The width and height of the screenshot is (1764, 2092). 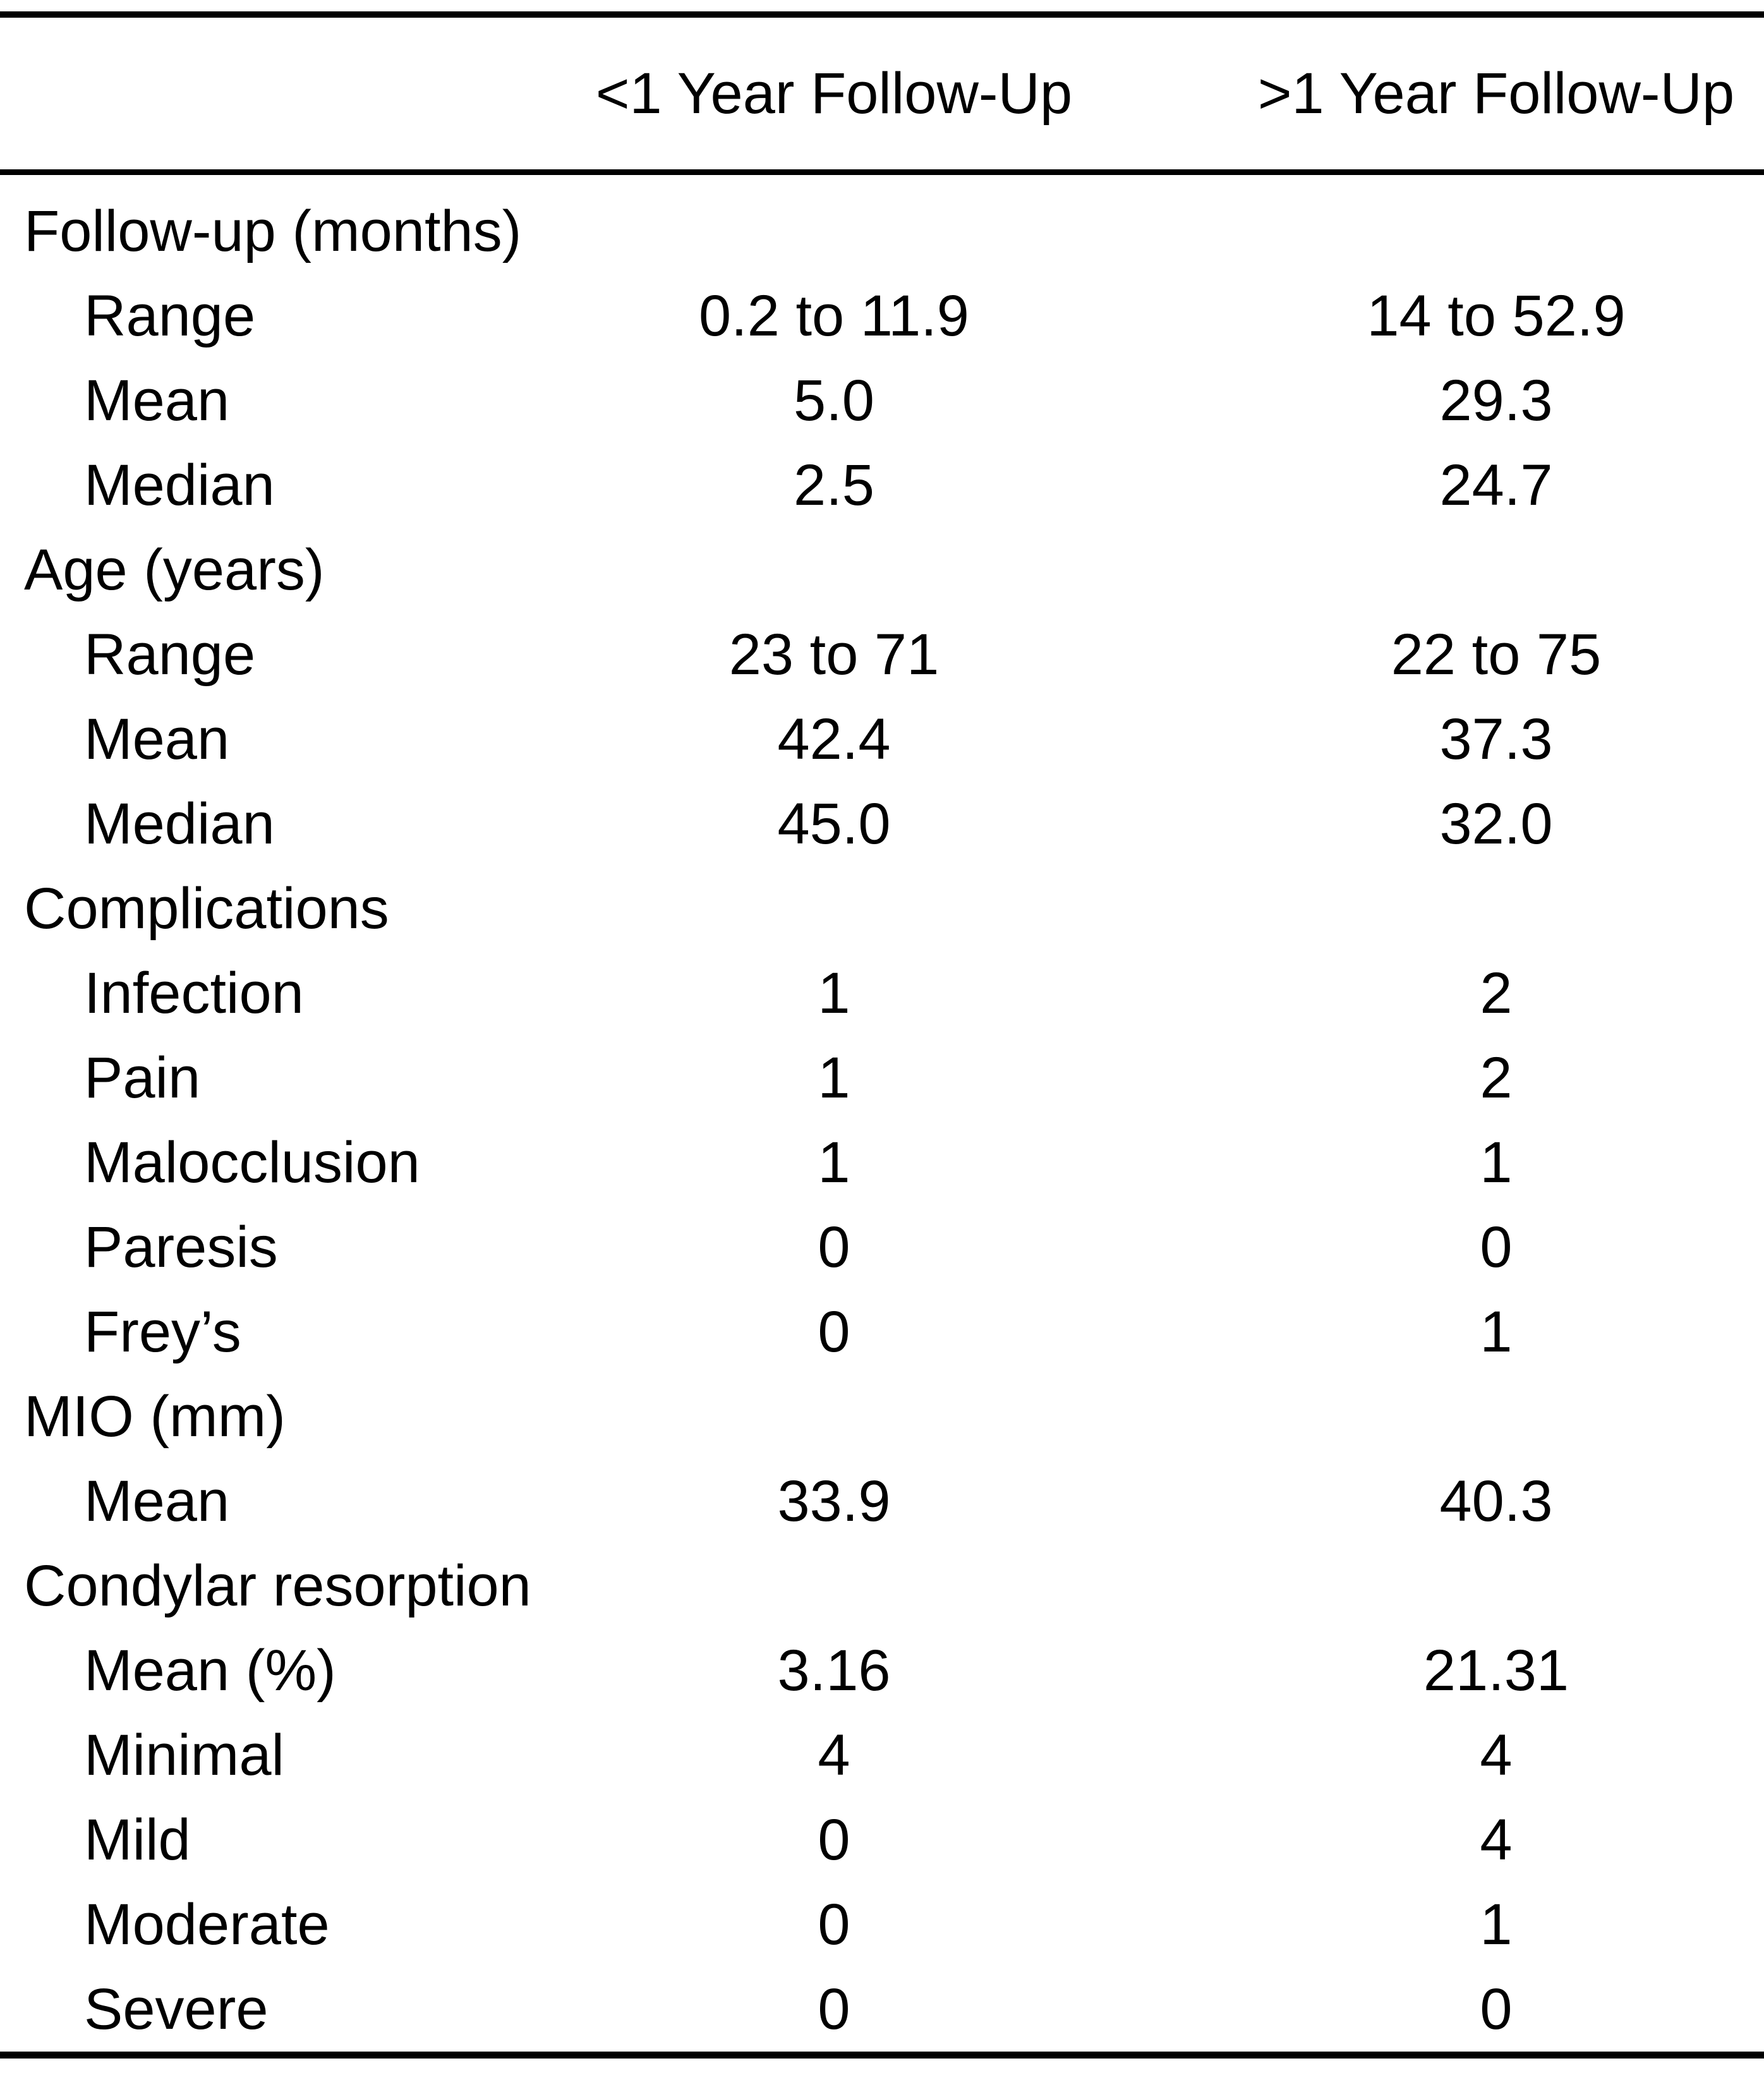 What do you see at coordinates (882, 1840) in the screenshot?
I see `table-row-mild: Mild 0 4` at bounding box center [882, 1840].